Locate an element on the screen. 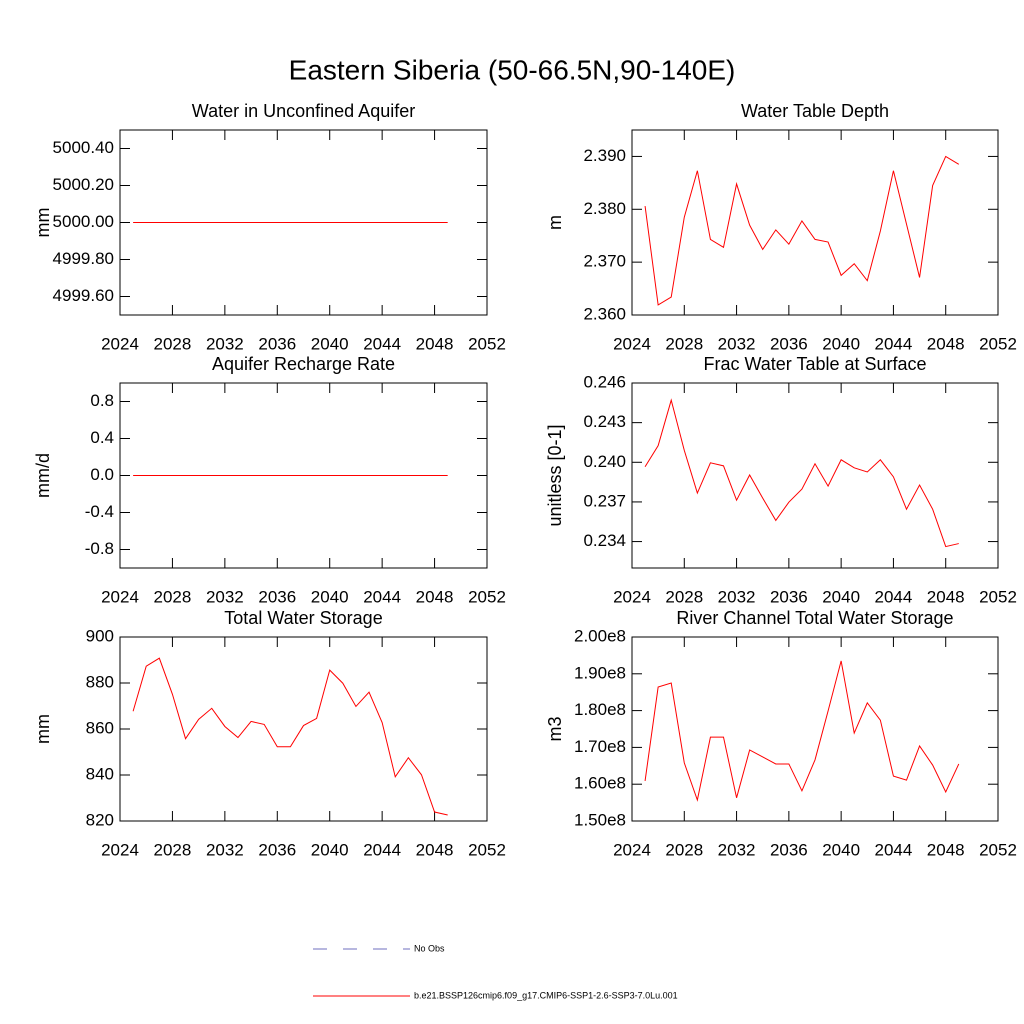 The height and width of the screenshot is (1024, 1024). y-tick-label: 5000.40 is located at coordinates (83, 147).